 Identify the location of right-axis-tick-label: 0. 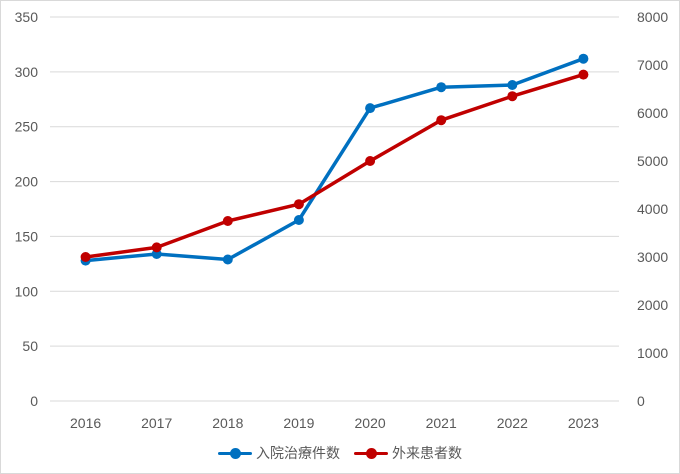
(641, 401).